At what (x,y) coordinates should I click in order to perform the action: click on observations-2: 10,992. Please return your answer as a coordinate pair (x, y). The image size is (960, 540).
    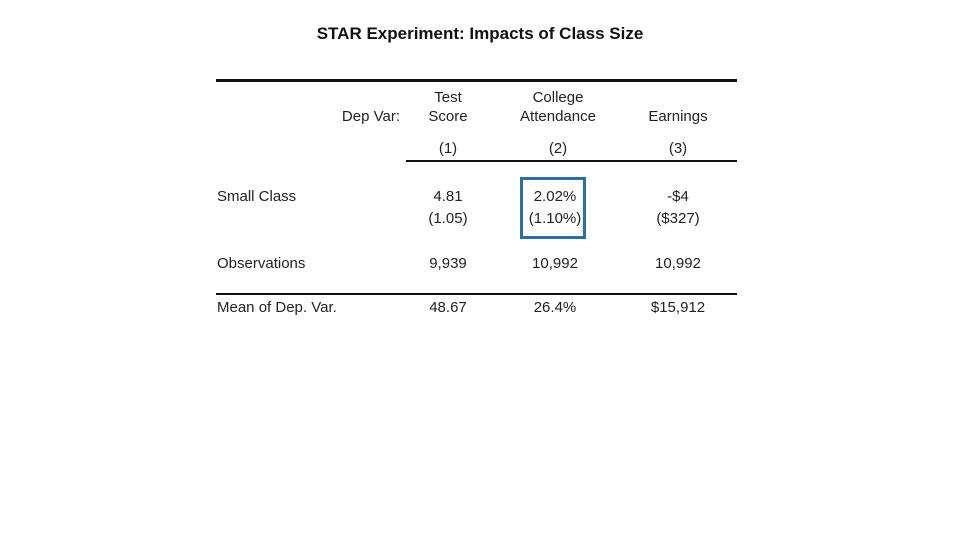
    Looking at the image, I should click on (555, 263).